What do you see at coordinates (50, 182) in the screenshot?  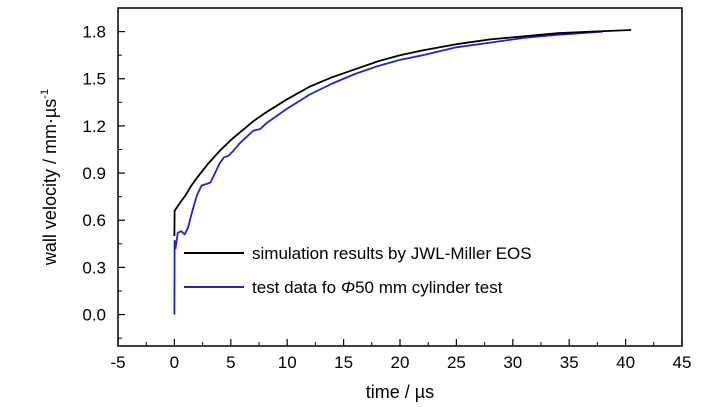 I see `y-axis-title-main: wall velocity / mm·µs` at bounding box center [50, 182].